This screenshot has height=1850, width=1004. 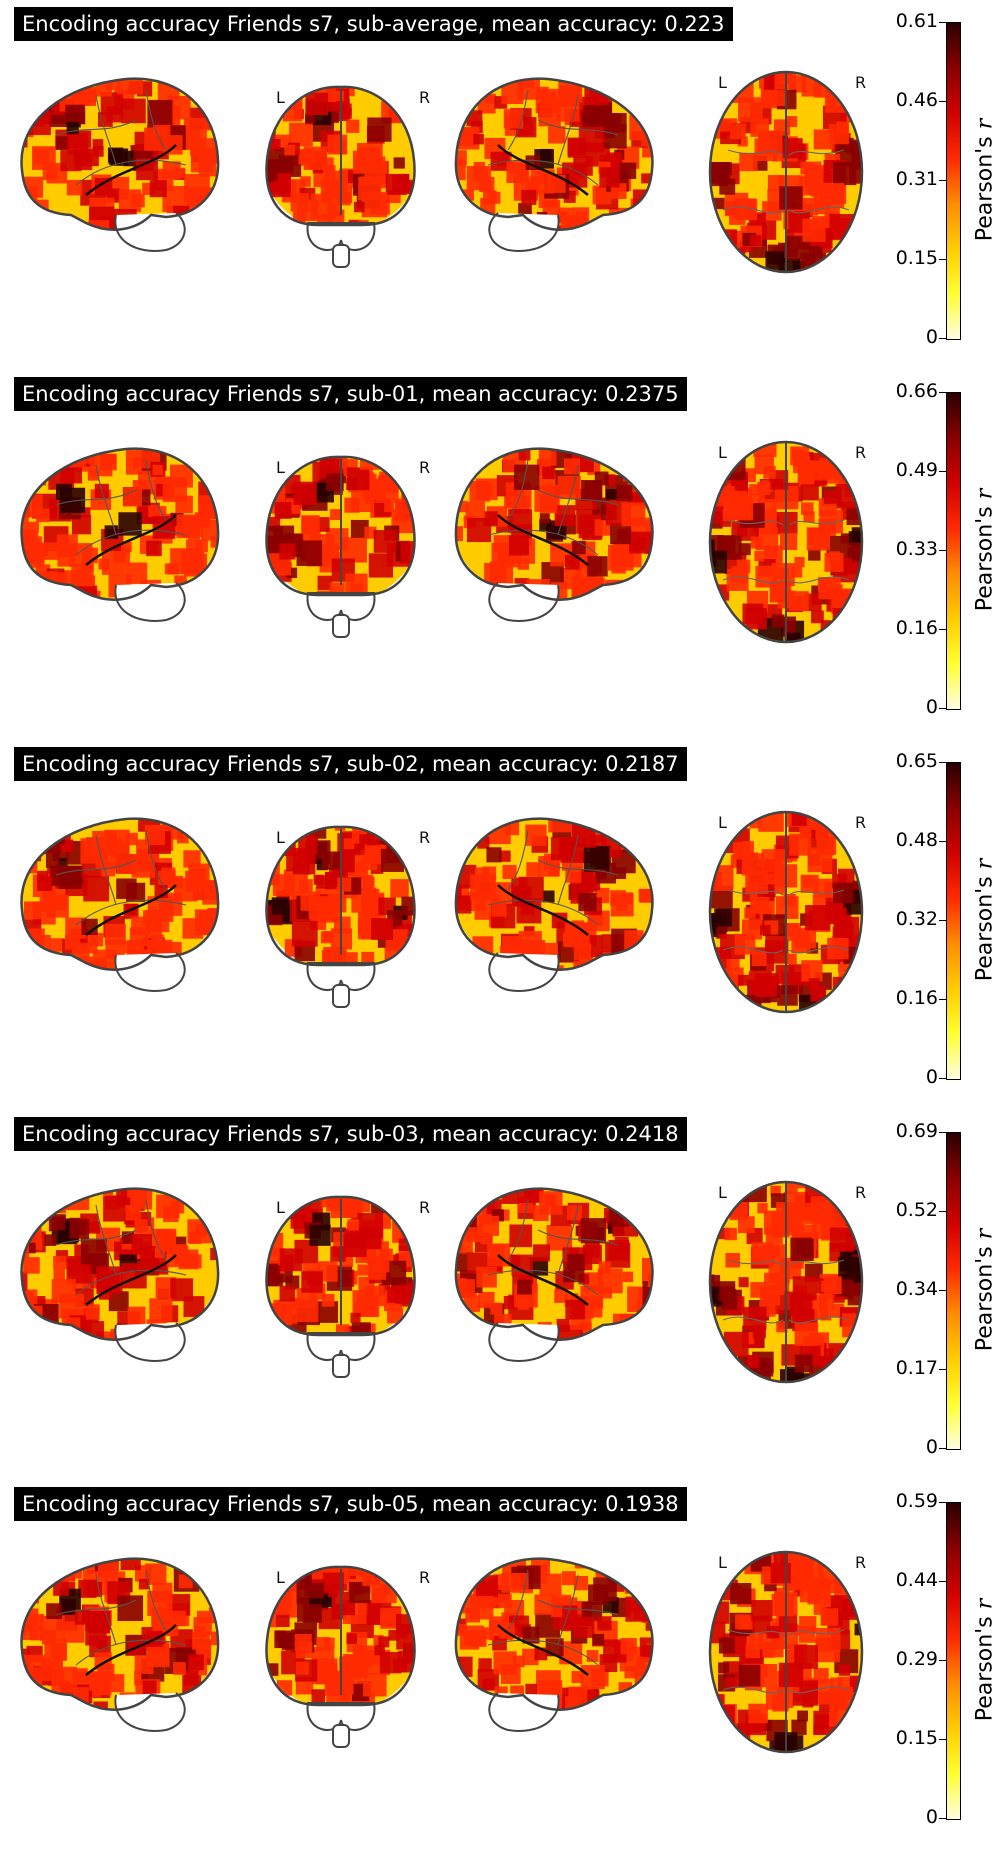 What do you see at coordinates (916, 1210) in the screenshot?
I see `colorbar-tick-label: 0.52` at bounding box center [916, 1210].